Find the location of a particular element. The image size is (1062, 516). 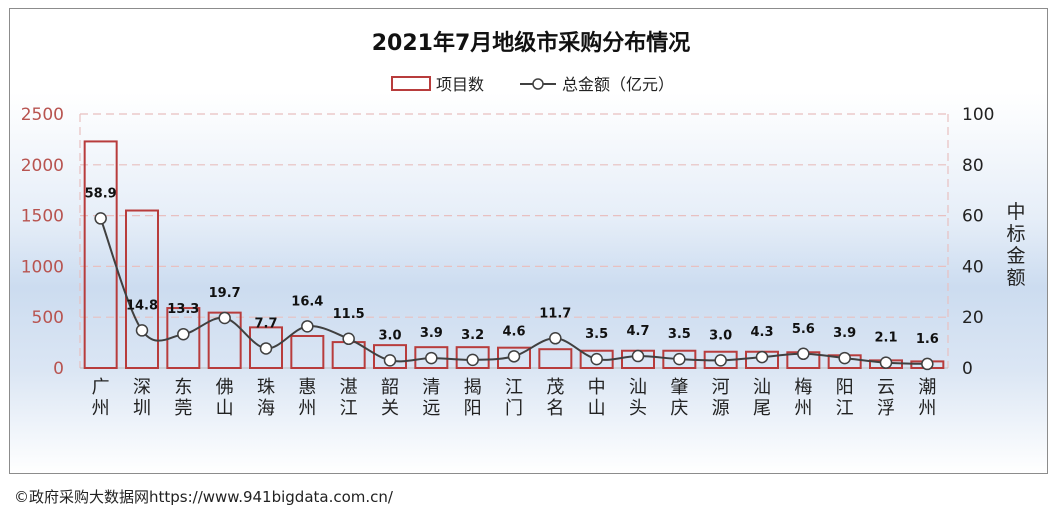

category-label-char: 东 is located at coordinates (183, 387).